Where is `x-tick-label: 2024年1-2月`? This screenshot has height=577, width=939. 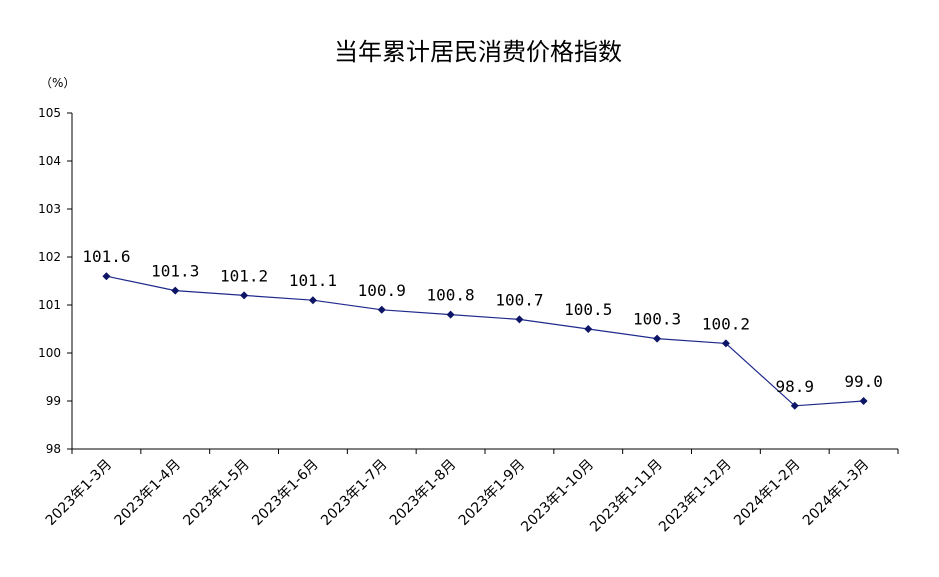 x-tick-label: 2024年1-2月 is located at coordinates (767, 493).